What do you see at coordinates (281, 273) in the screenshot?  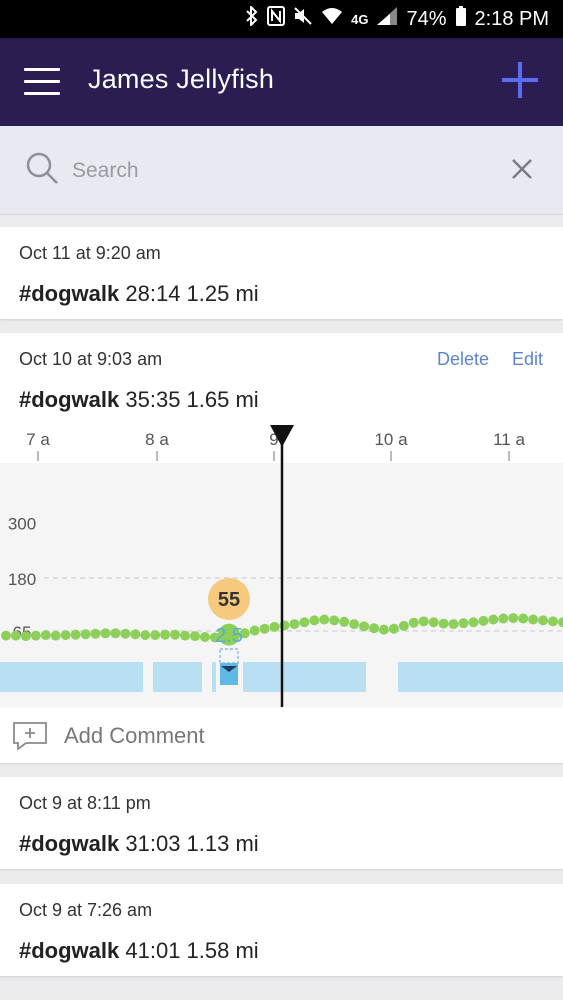 I see `activity-card: Oct 11 at 9:20 am #dogwalk 28:14 1.25 mi` at bounding box center [281, 273].